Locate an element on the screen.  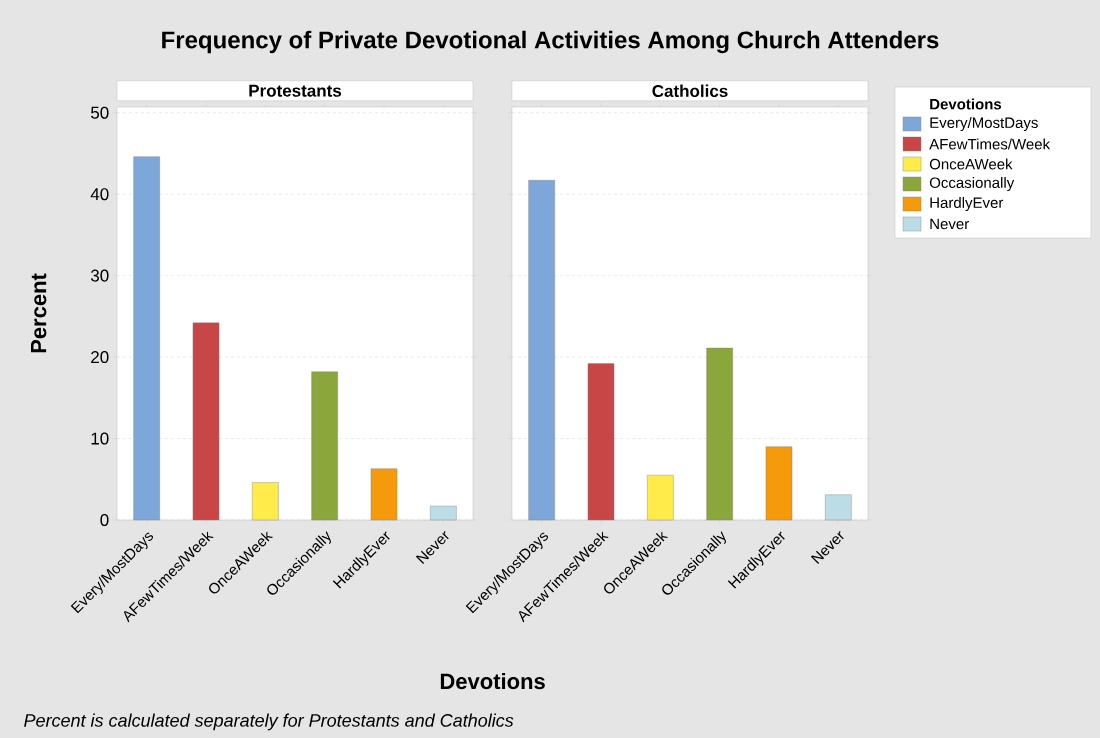
chart-subtitle: Catholics is located at coordinates (690, 91).